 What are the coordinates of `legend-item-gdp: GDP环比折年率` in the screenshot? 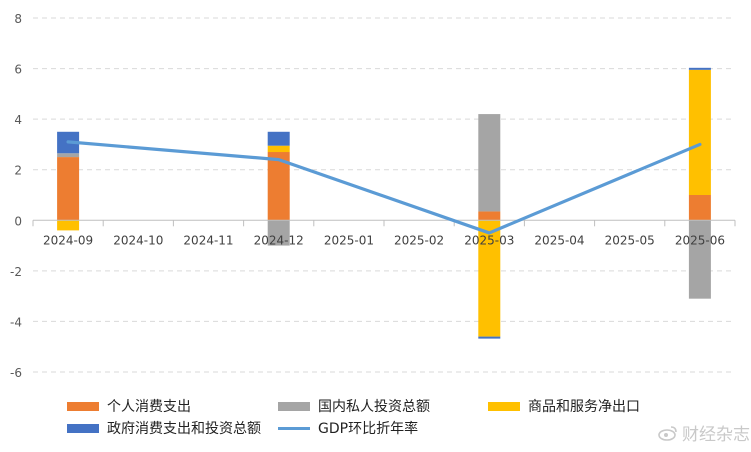 It's located at (348, 428).